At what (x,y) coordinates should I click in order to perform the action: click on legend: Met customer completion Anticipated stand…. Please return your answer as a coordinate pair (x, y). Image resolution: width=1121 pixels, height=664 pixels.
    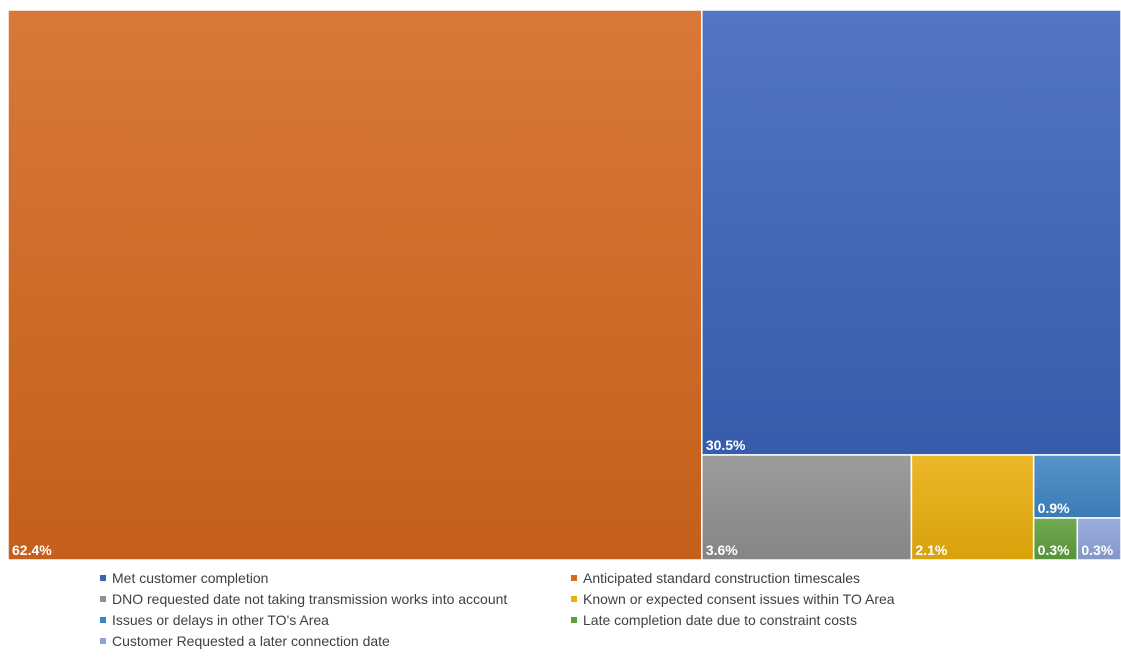
    Looking at the image, I should click on (560, 615).